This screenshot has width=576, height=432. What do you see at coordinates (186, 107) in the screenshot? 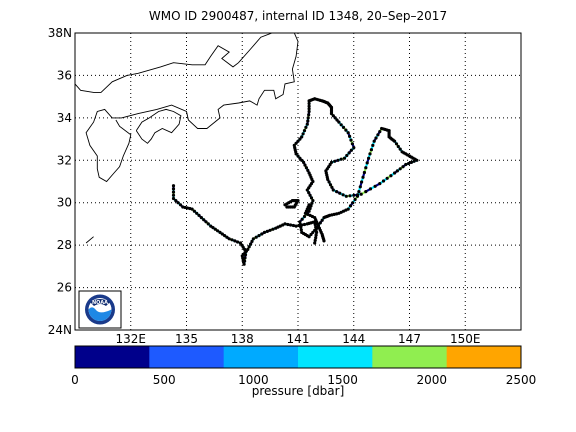
I see `coastline-segment` at bounding box center [186, 107].